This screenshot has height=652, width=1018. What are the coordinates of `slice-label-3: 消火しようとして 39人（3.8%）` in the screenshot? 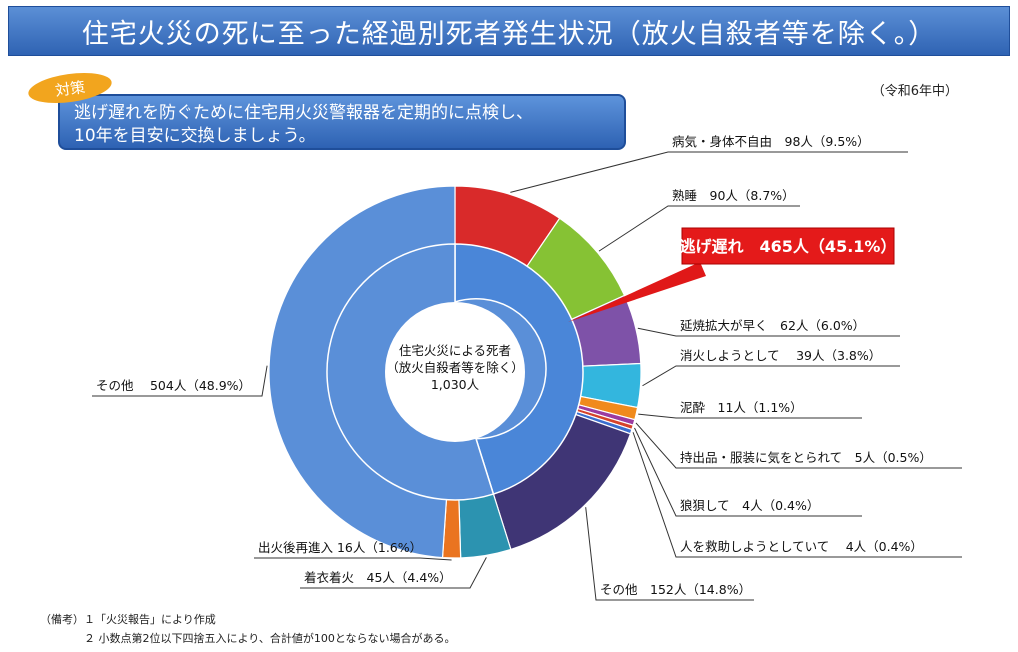 It's located at (780, 355).